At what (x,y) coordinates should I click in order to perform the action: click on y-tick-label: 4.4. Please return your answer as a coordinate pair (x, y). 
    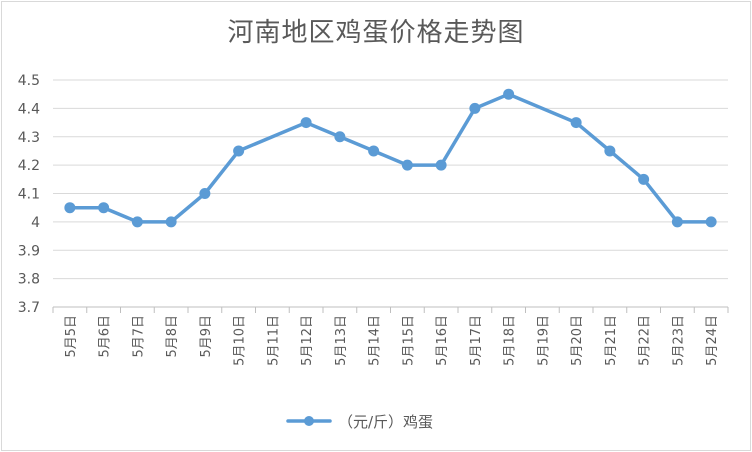
    Looking at the image, I should click on (29, 109).